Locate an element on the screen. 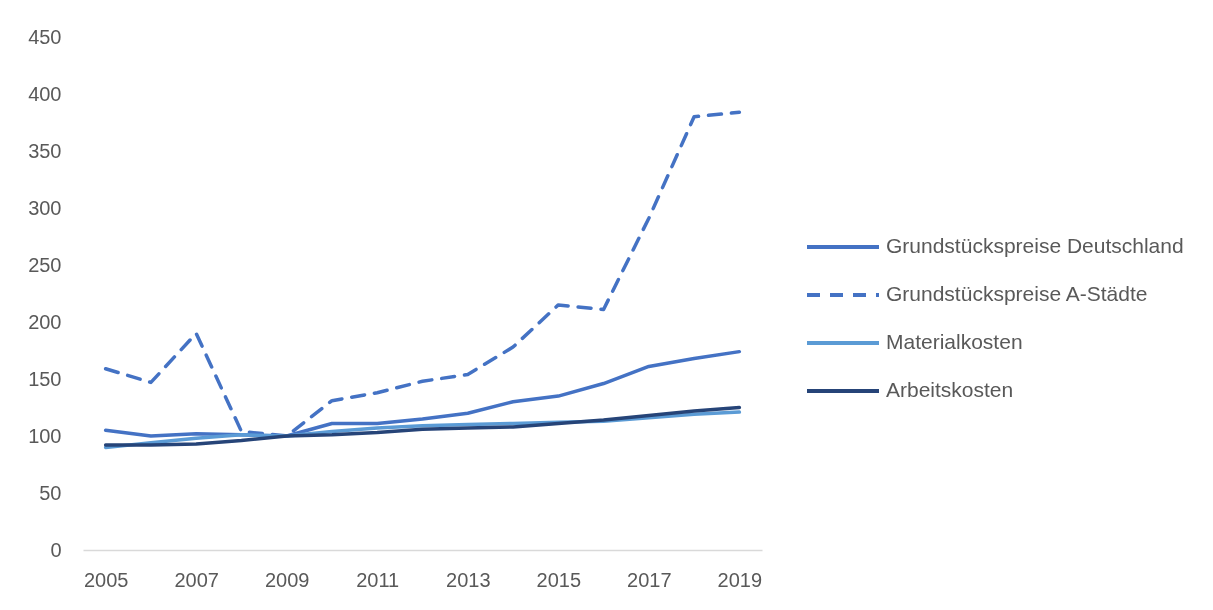 The height and width of the screenshot is (610, 1213). x-tick-label: 2015 is located at coordinates (559, 579).